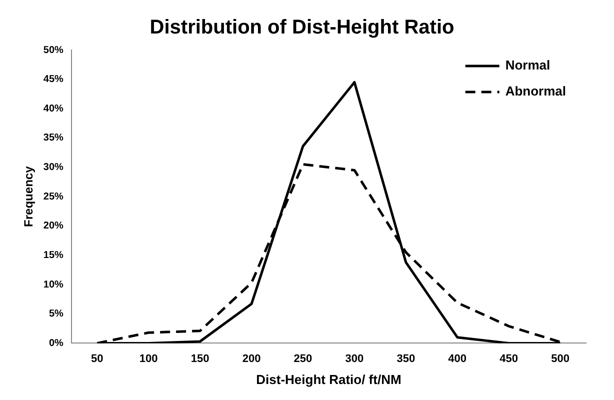 The height and width of the screenshot is (400, 614). What do you see at coordinates (53, 108) in the screenshot?
I see `y-tick-label: 40%` at bounding box center [53, 108].